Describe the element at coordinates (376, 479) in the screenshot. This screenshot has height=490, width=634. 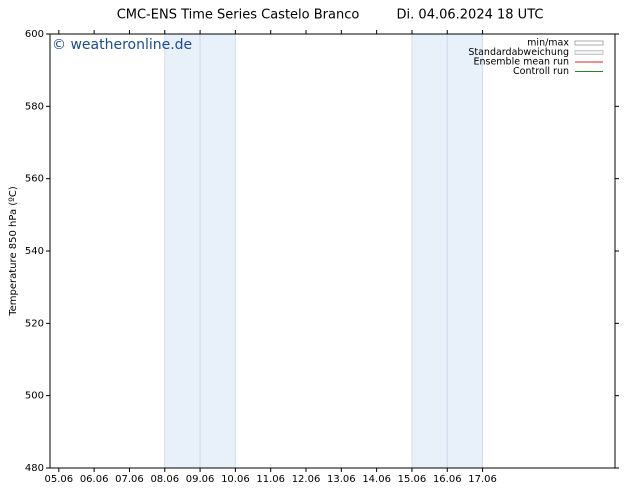
I see `x-tick-label: 14.06` at that location.